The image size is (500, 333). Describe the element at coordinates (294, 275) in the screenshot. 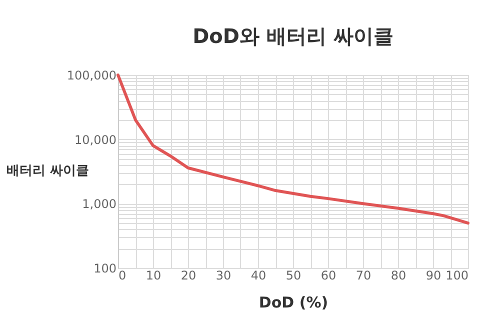

I see `x-tick-label: 50` at that location.